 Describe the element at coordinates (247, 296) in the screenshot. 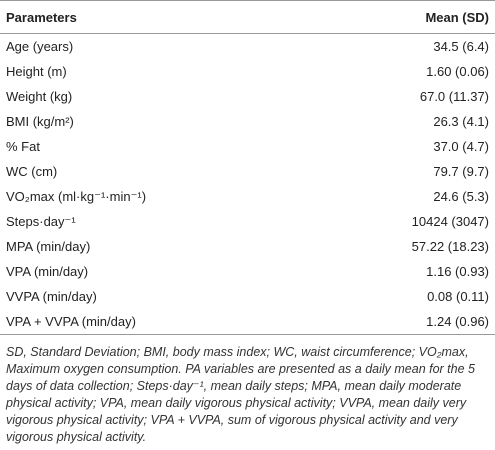

I see `table-row: VVPA (min/day) 0.08 (0.11)` at that location.